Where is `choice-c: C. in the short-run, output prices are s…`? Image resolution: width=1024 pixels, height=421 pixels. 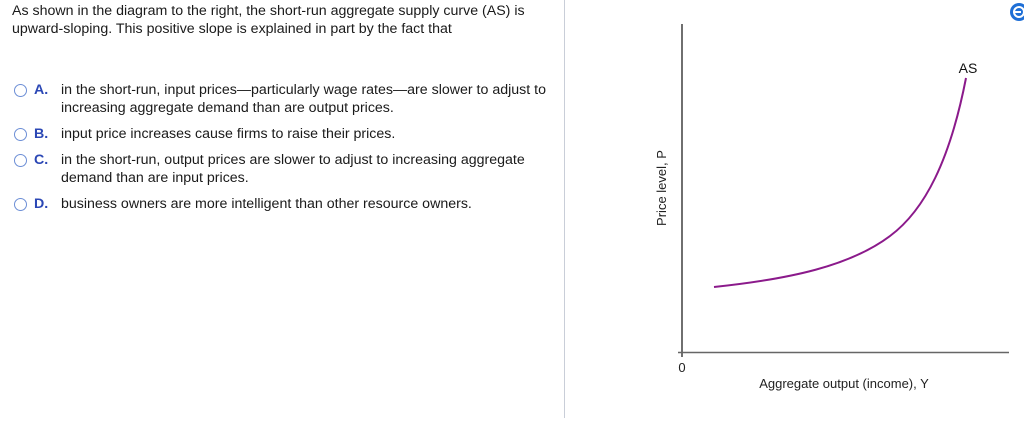 choice-c: C. in the short-run, output prices are s… is located at coordinates (284, 169).